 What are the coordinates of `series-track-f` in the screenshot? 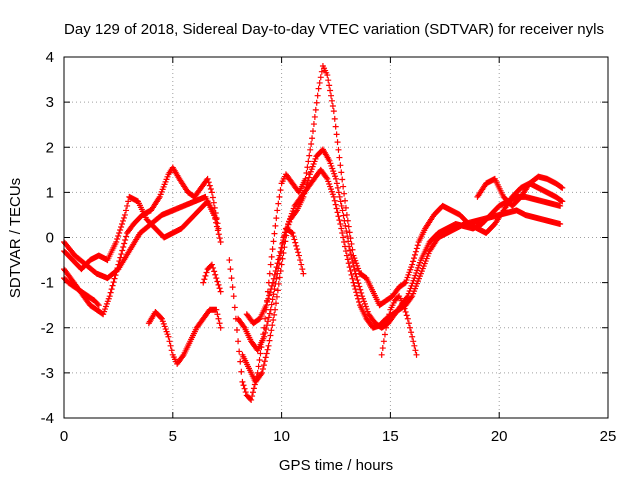 It's located at (212, 278).